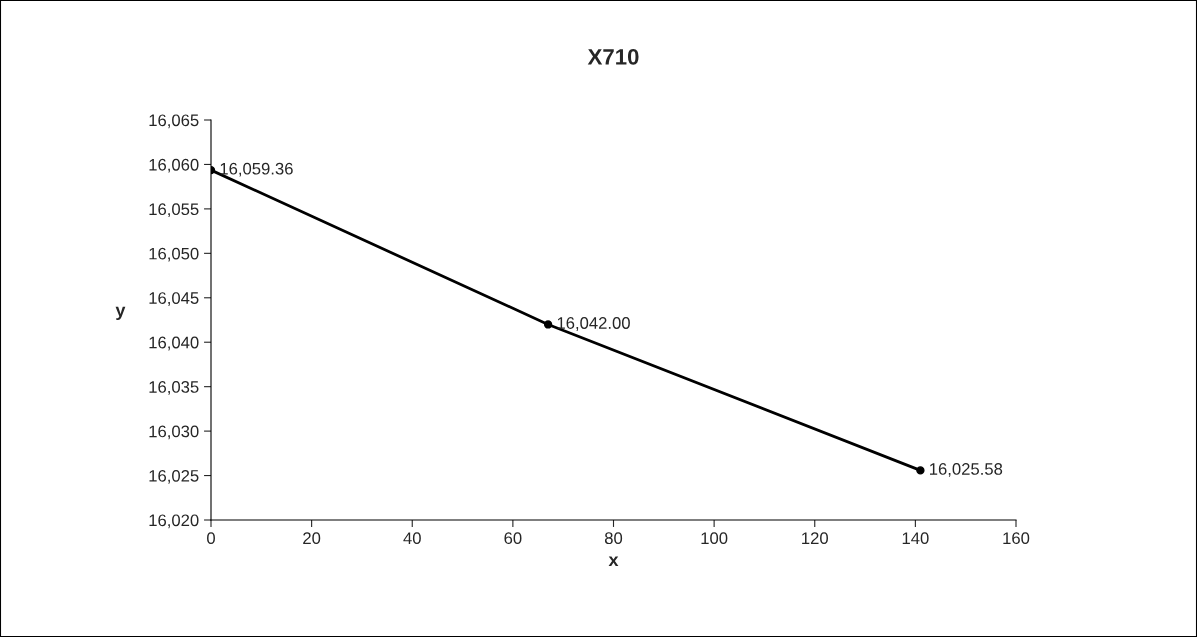 This screenshot has width=1197, height=637. I want to click on x-tick-label: 40, so click(412, 538).